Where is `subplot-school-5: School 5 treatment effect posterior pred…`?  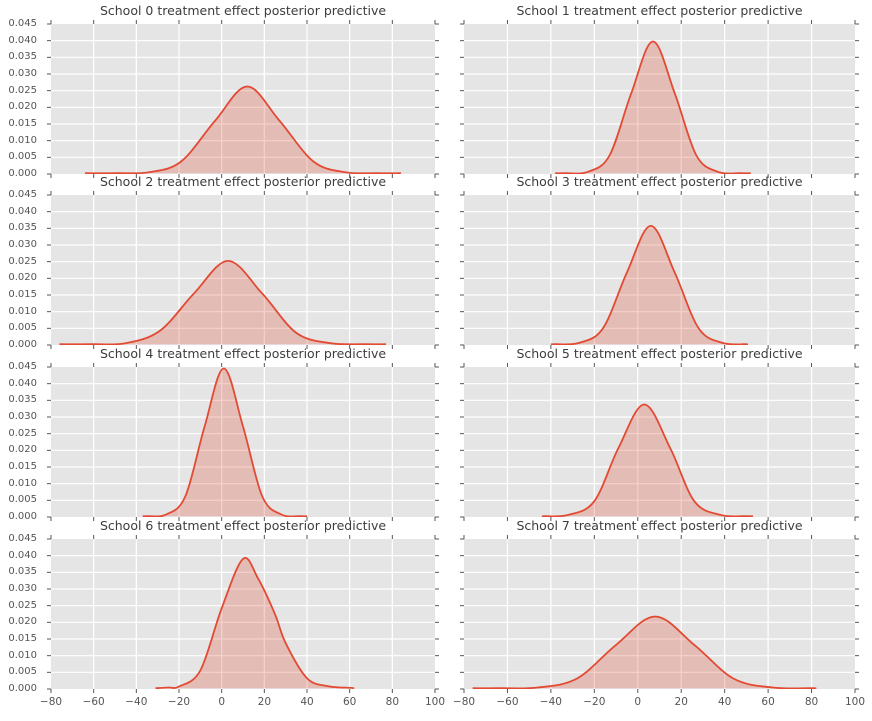
subplot-school-5: School 5 treatment effect posterior pred… is located at coordinates (659, 433).